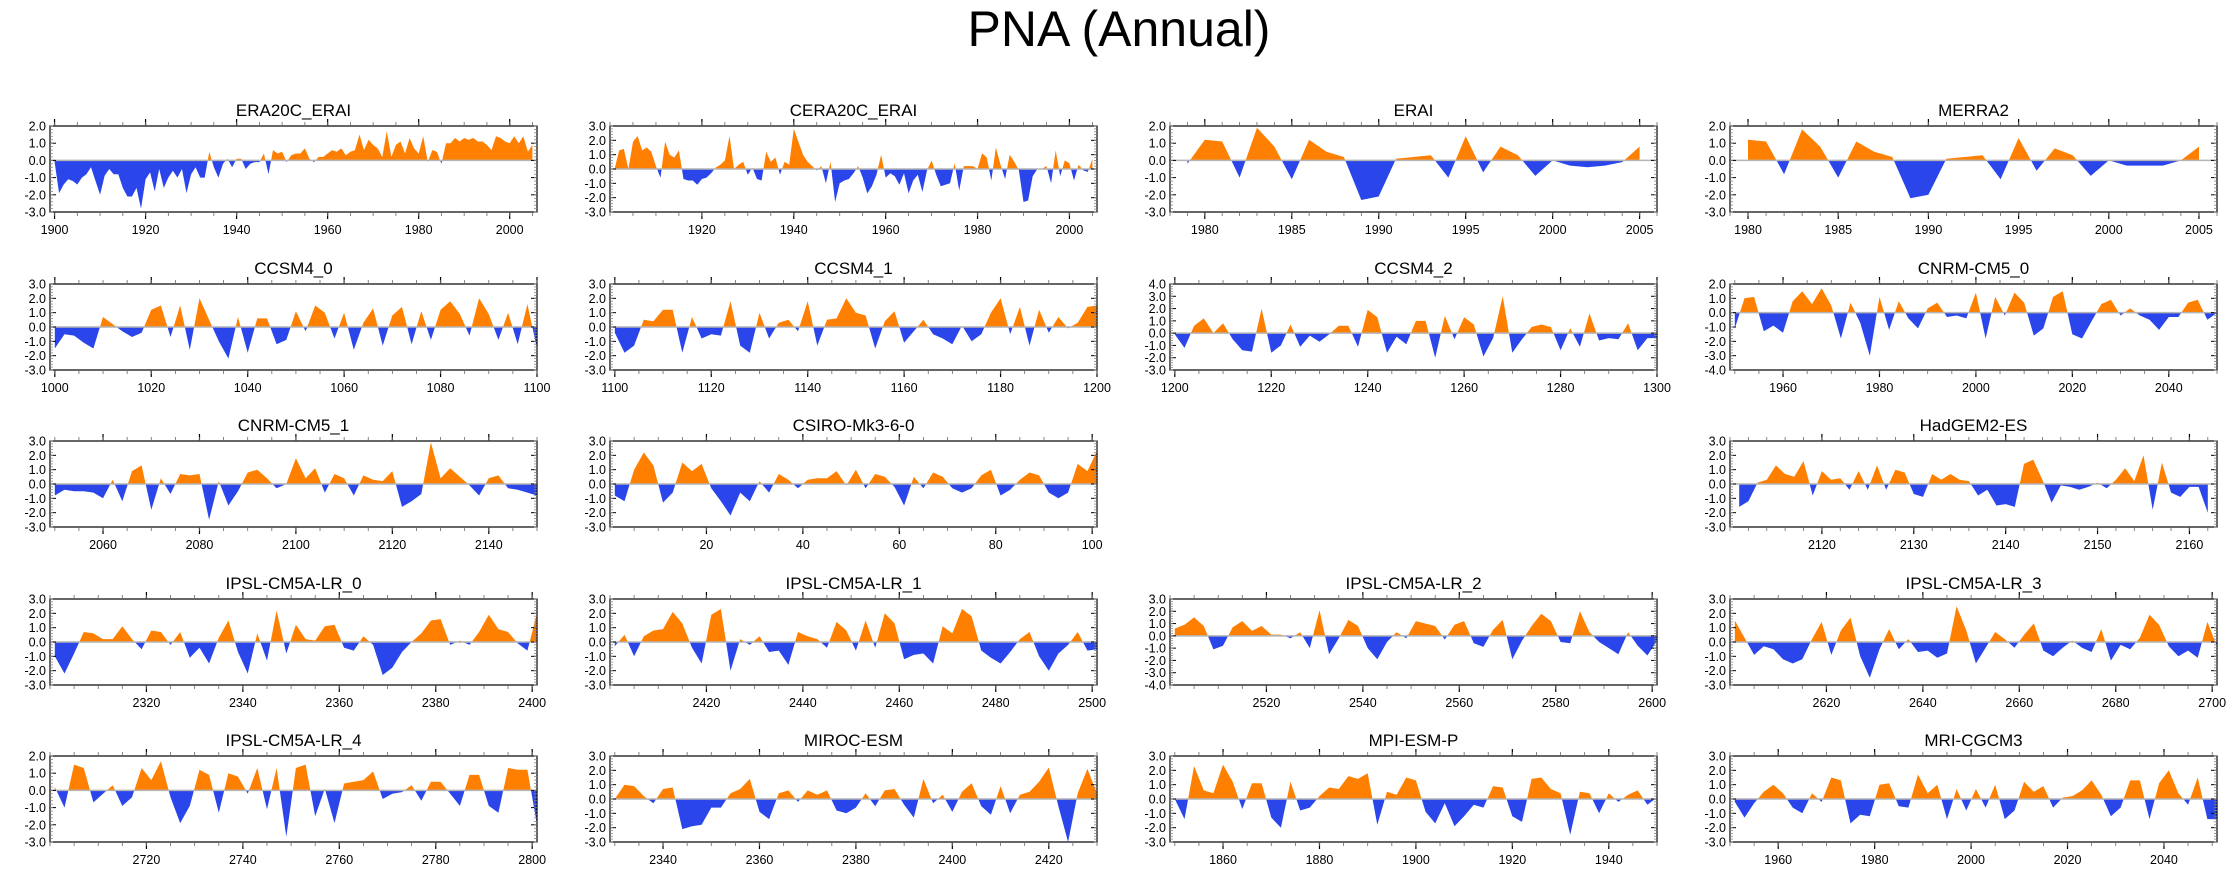  I want to click on plot-frame, so click(1413, 327).